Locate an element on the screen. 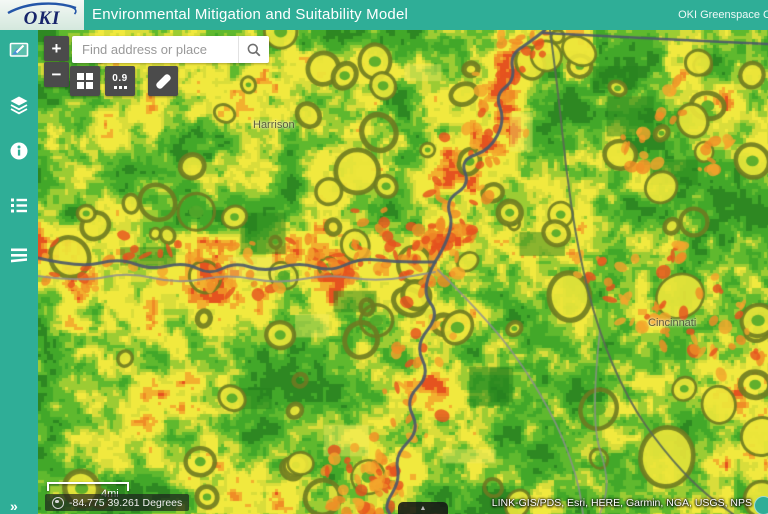 This screenshot has height=514, width=768. ruler-icon is located at coordinates (163, 81).